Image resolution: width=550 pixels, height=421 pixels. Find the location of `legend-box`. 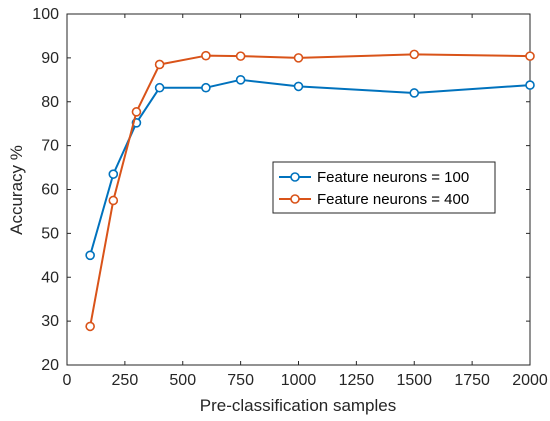

legend-box is located at coordinates (384, 187).